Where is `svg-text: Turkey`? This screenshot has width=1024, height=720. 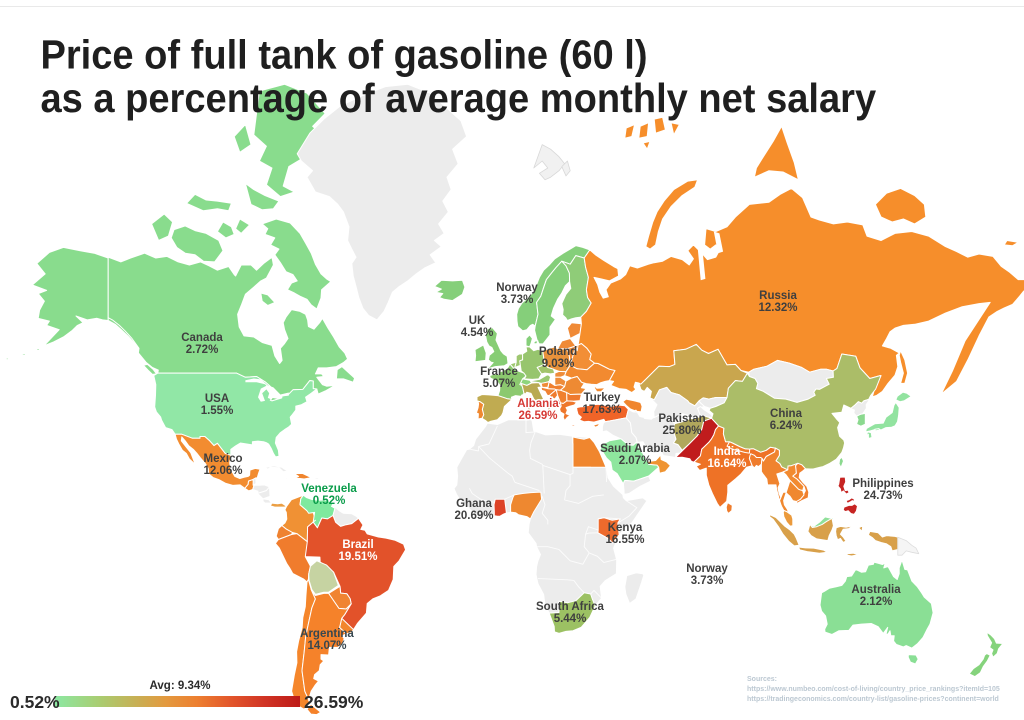 svg-text: Turkey is located at coordinates (602, 398).